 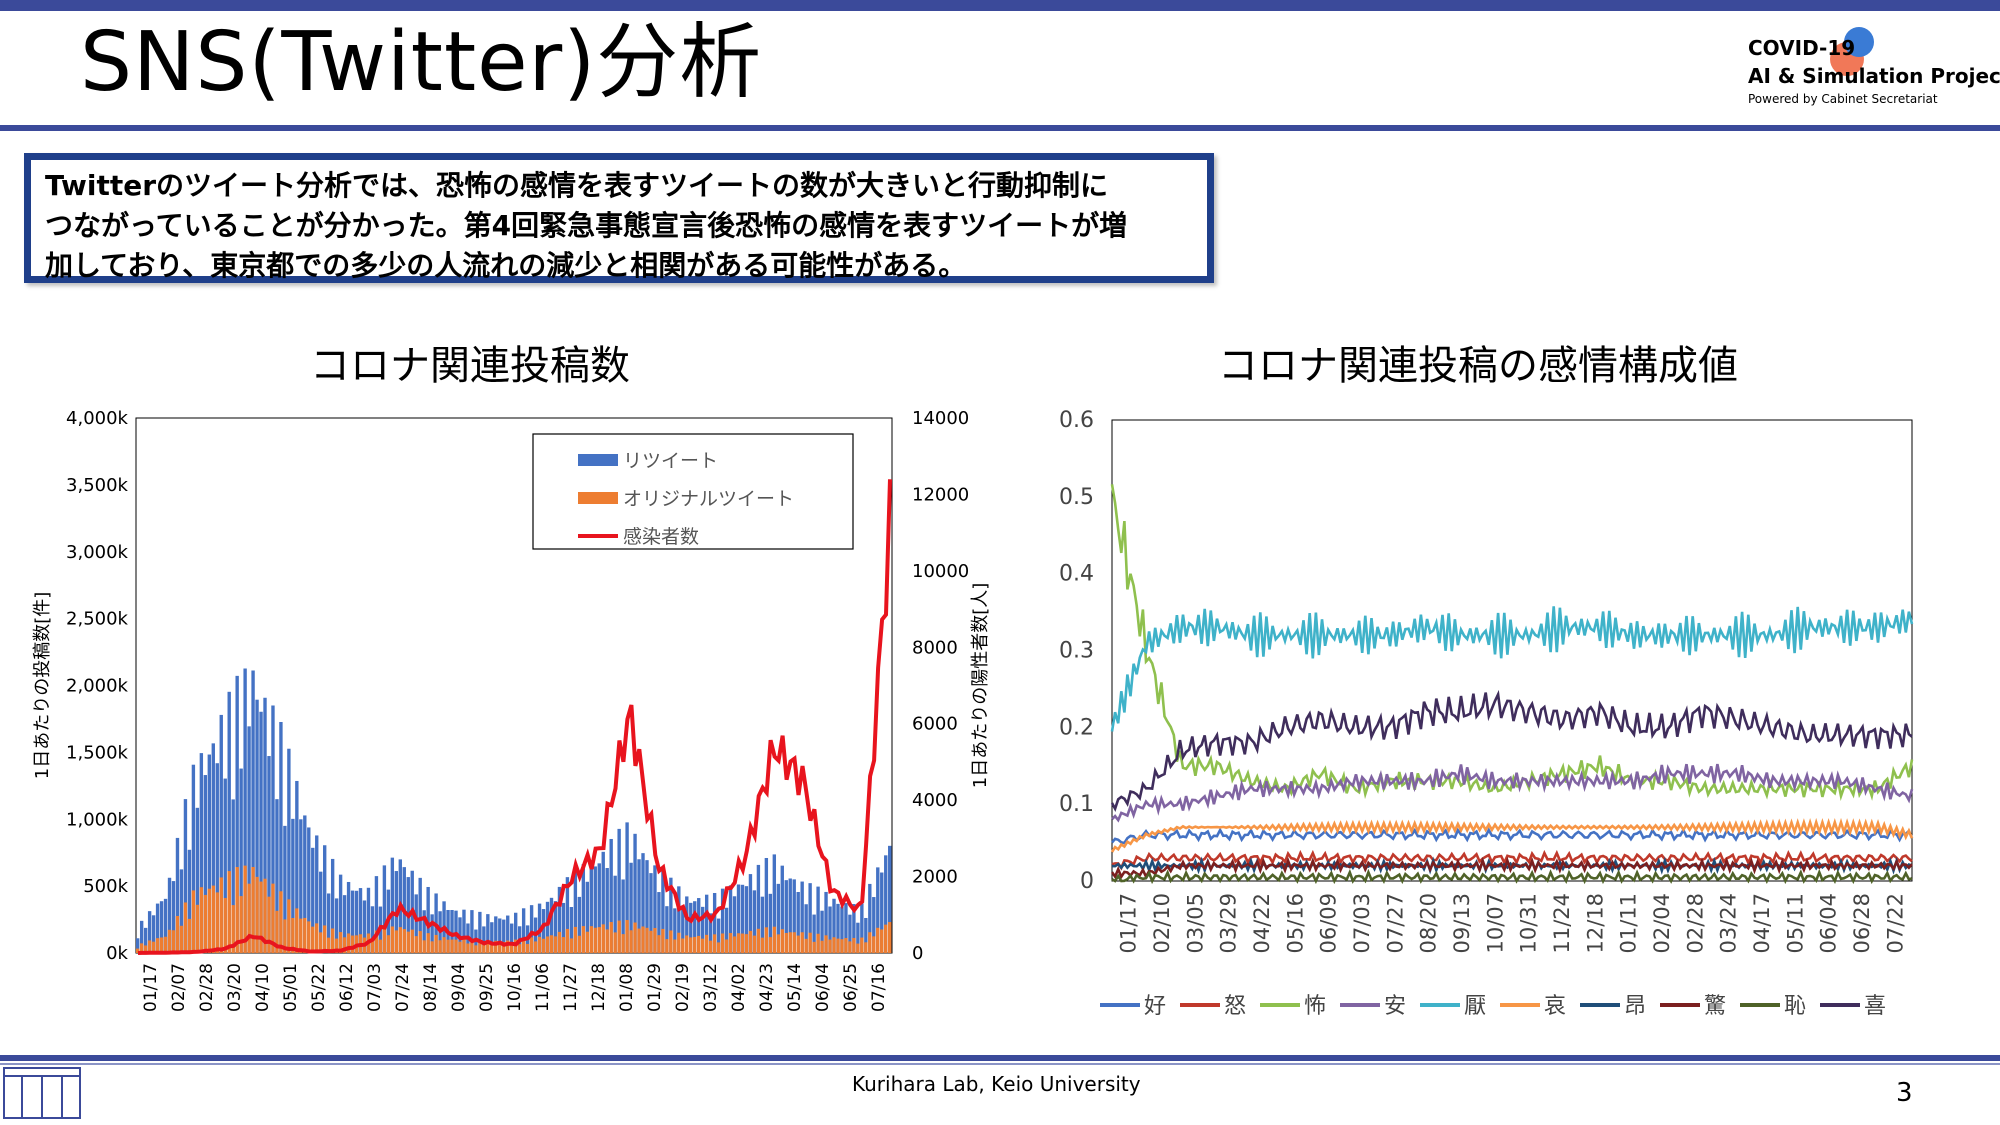 I want to click on x-tick-label: 07/27, so click(x=1395, y=923).